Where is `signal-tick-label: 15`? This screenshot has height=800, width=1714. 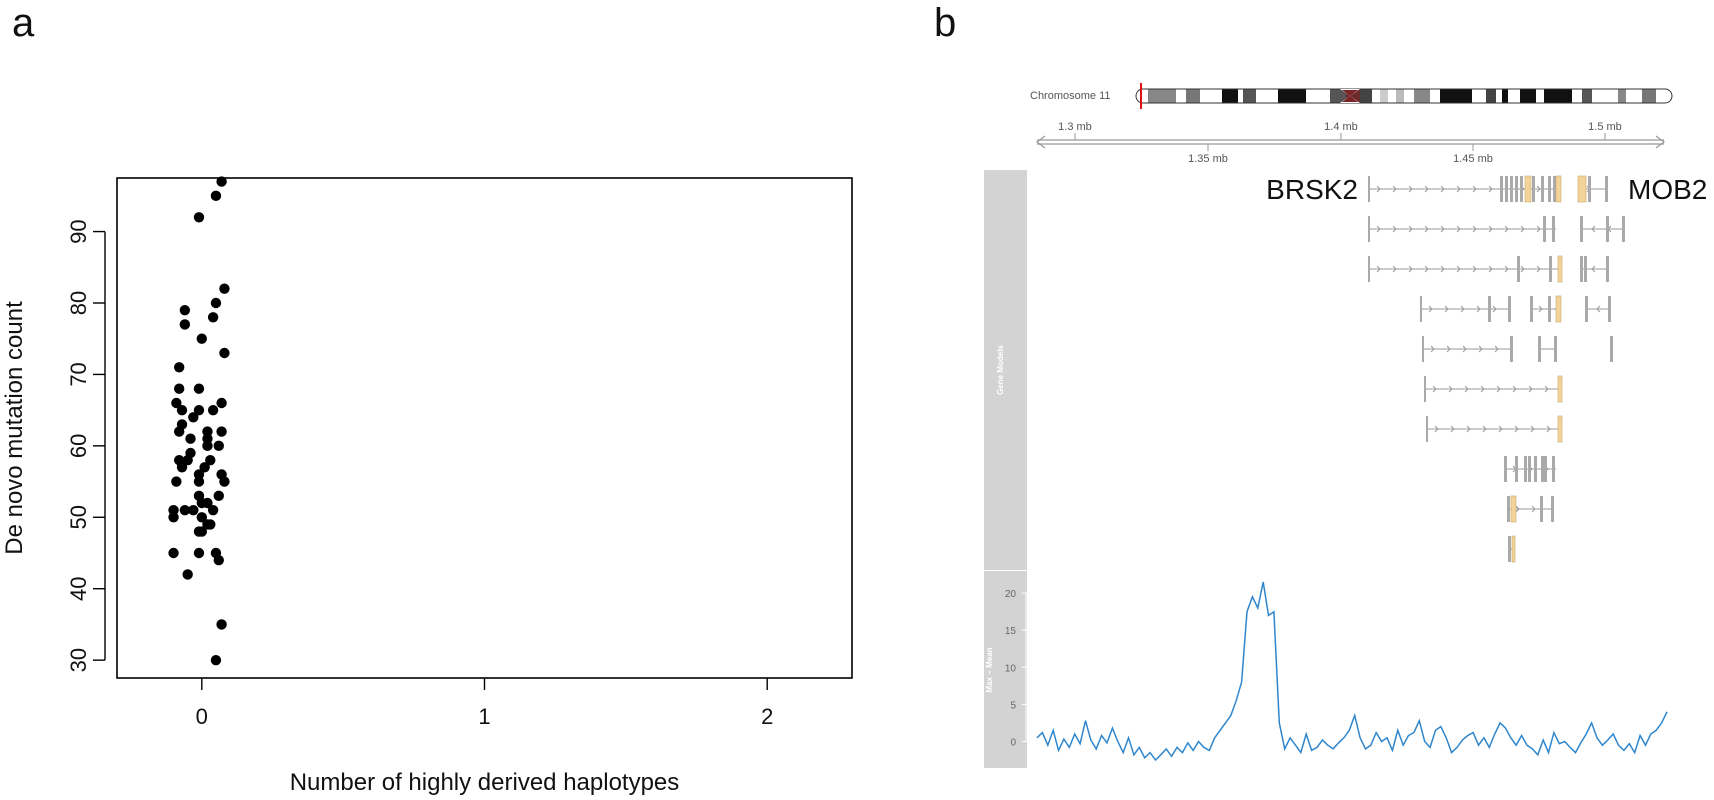 signal-tick-label: 15 is located at coordinates (1011, 631).